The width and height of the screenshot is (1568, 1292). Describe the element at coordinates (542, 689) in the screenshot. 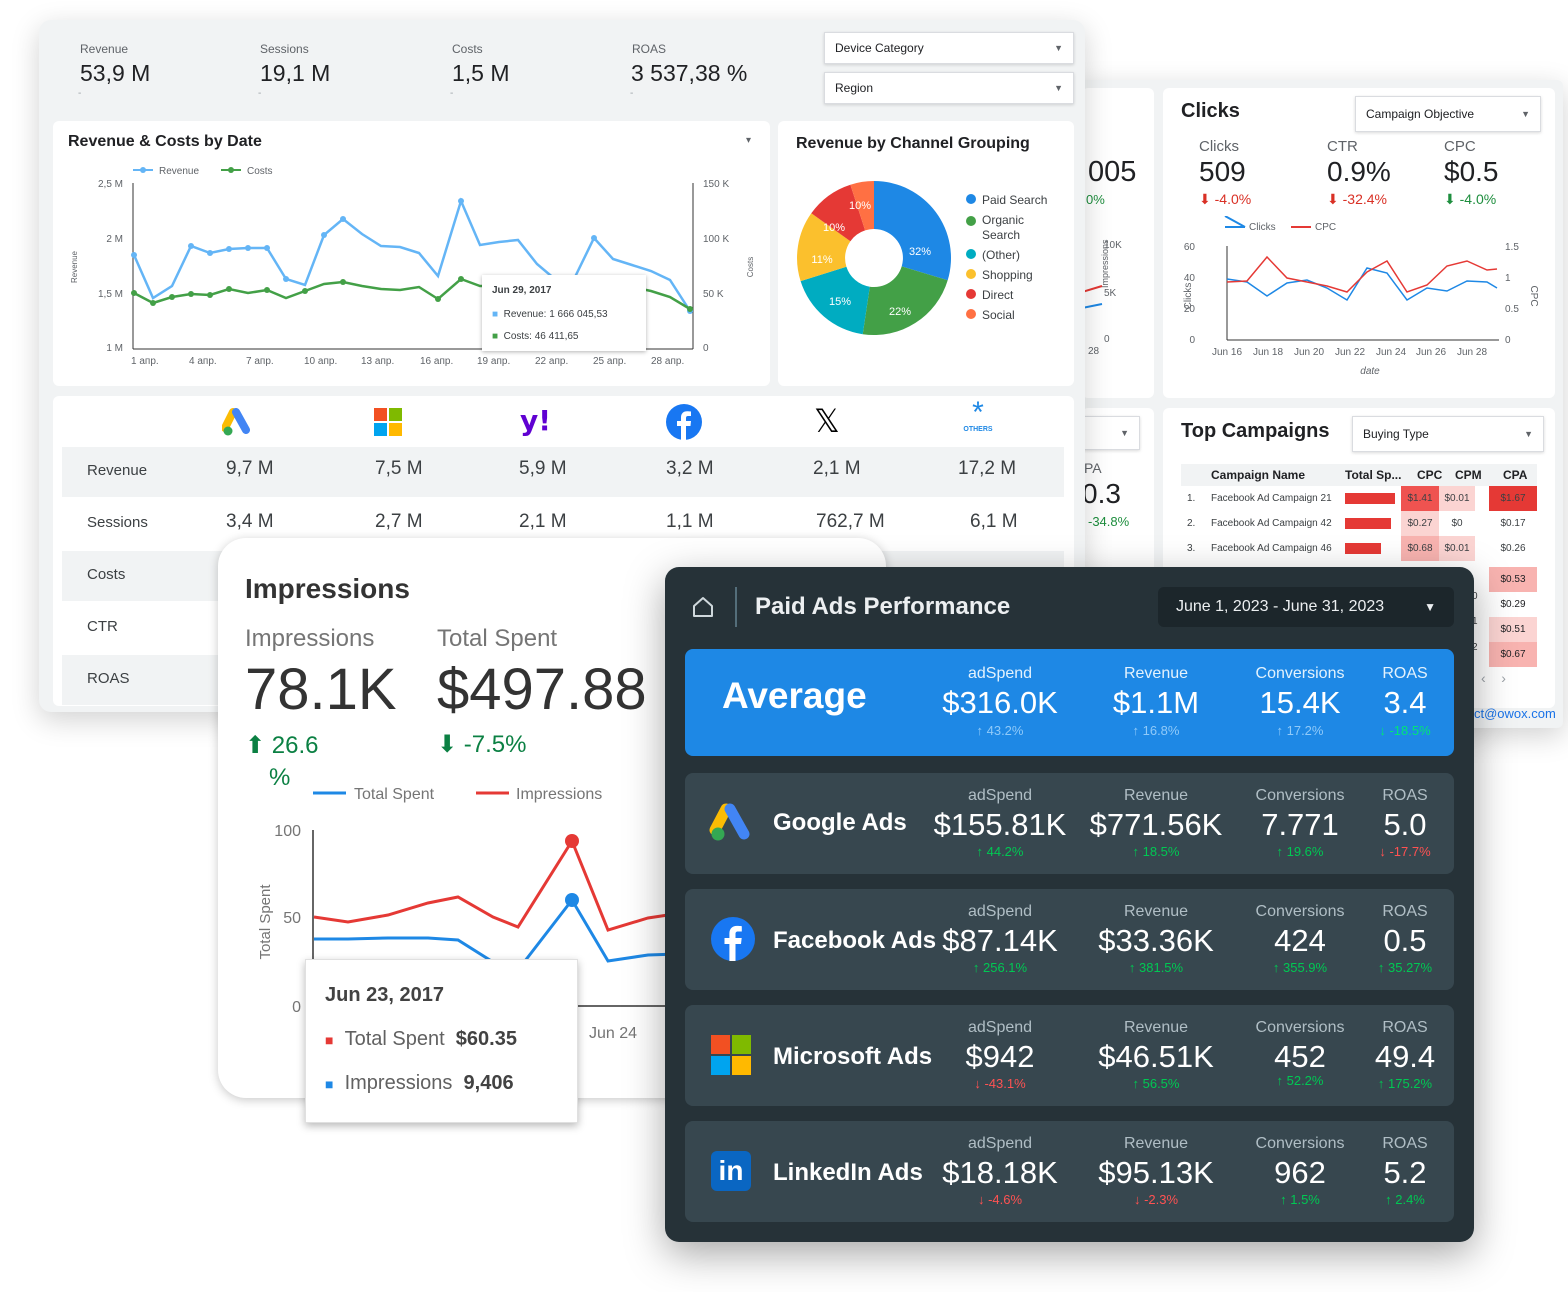

I see `metric-value: $497.88` at that location.